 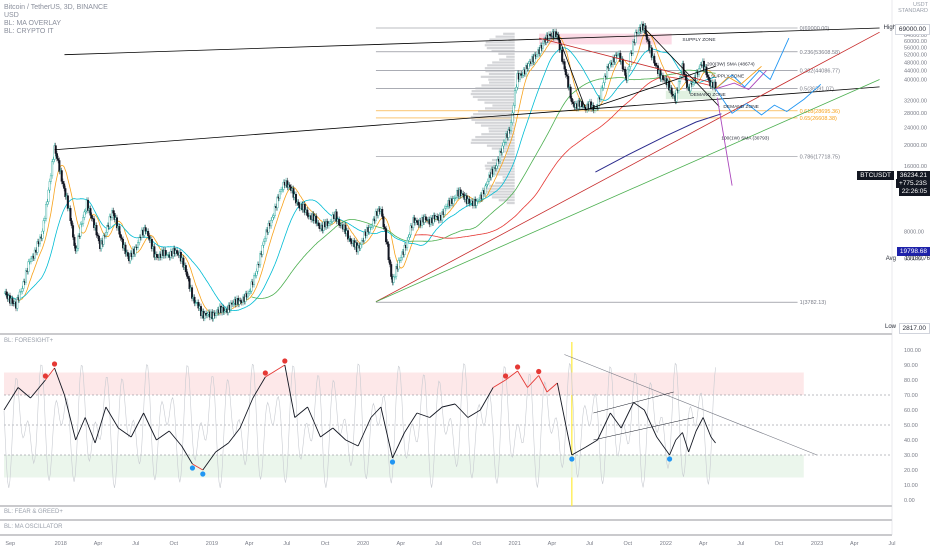 I want to click on fib-level-label: 0.382(44086.77), so click(x=820, y=71).